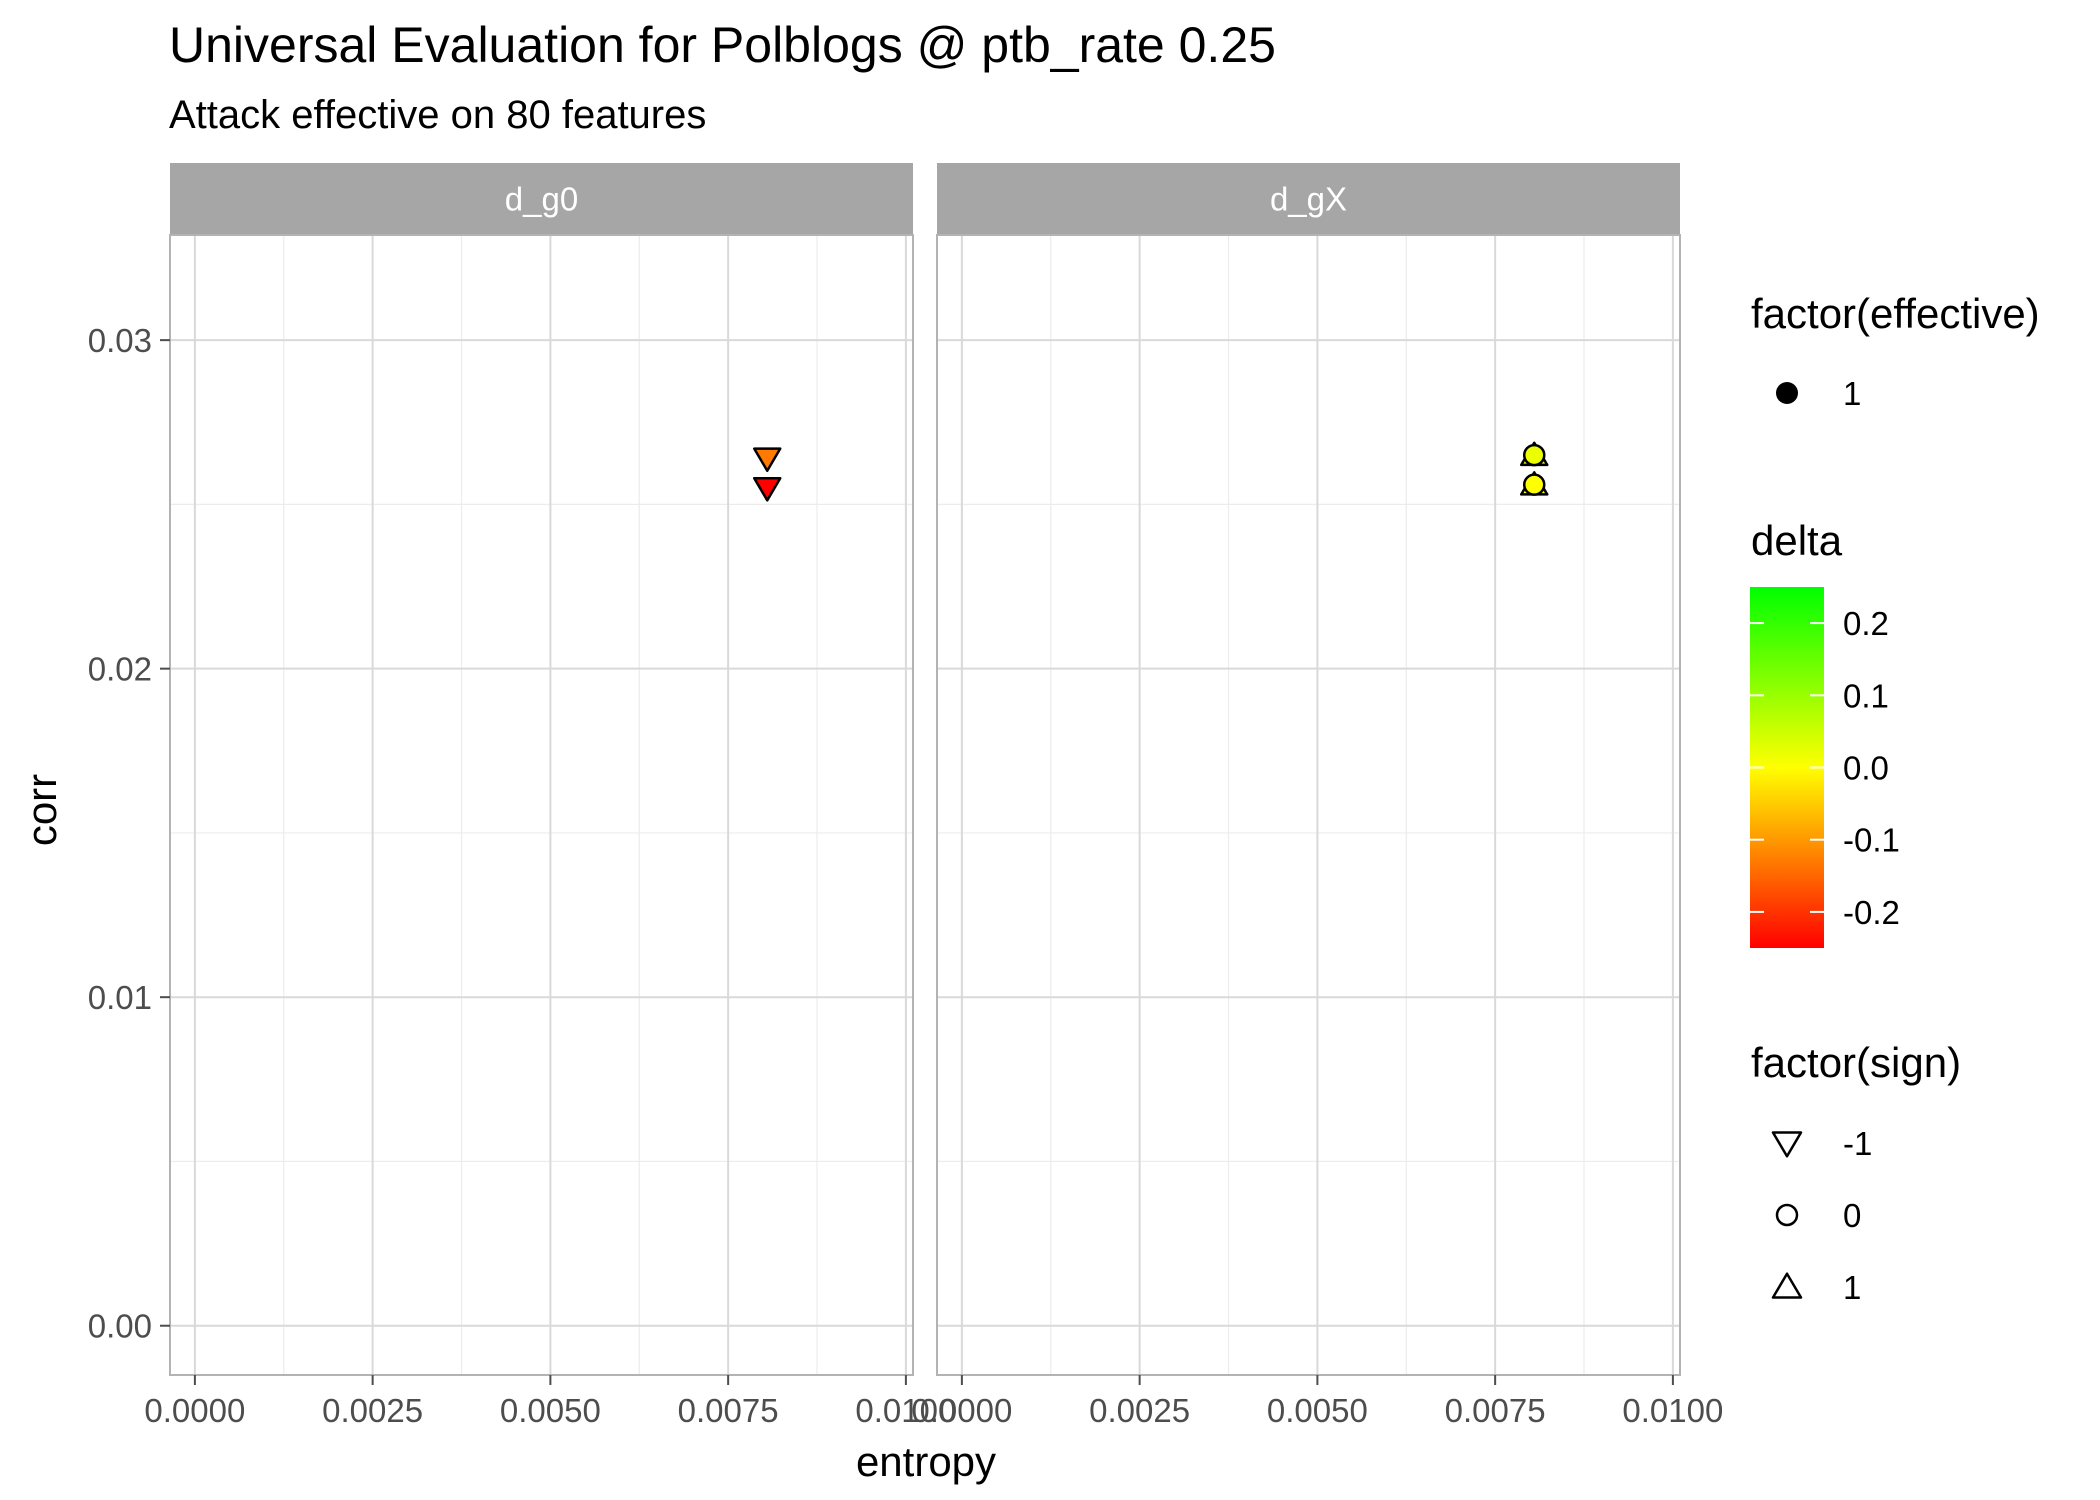 The image size is (2100, 1500). I want to click on legend-triangle-up-icon, so click(1787, 1285).